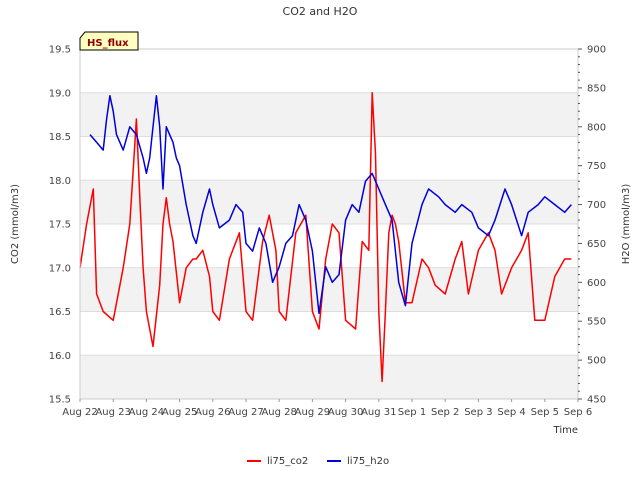 The height and width of the screenshot is (480, 640). What do you see at coordinates (278, 412) in the screenshot?
I see `x-tick-label: Aug 28` at bounding box center [278, 412].